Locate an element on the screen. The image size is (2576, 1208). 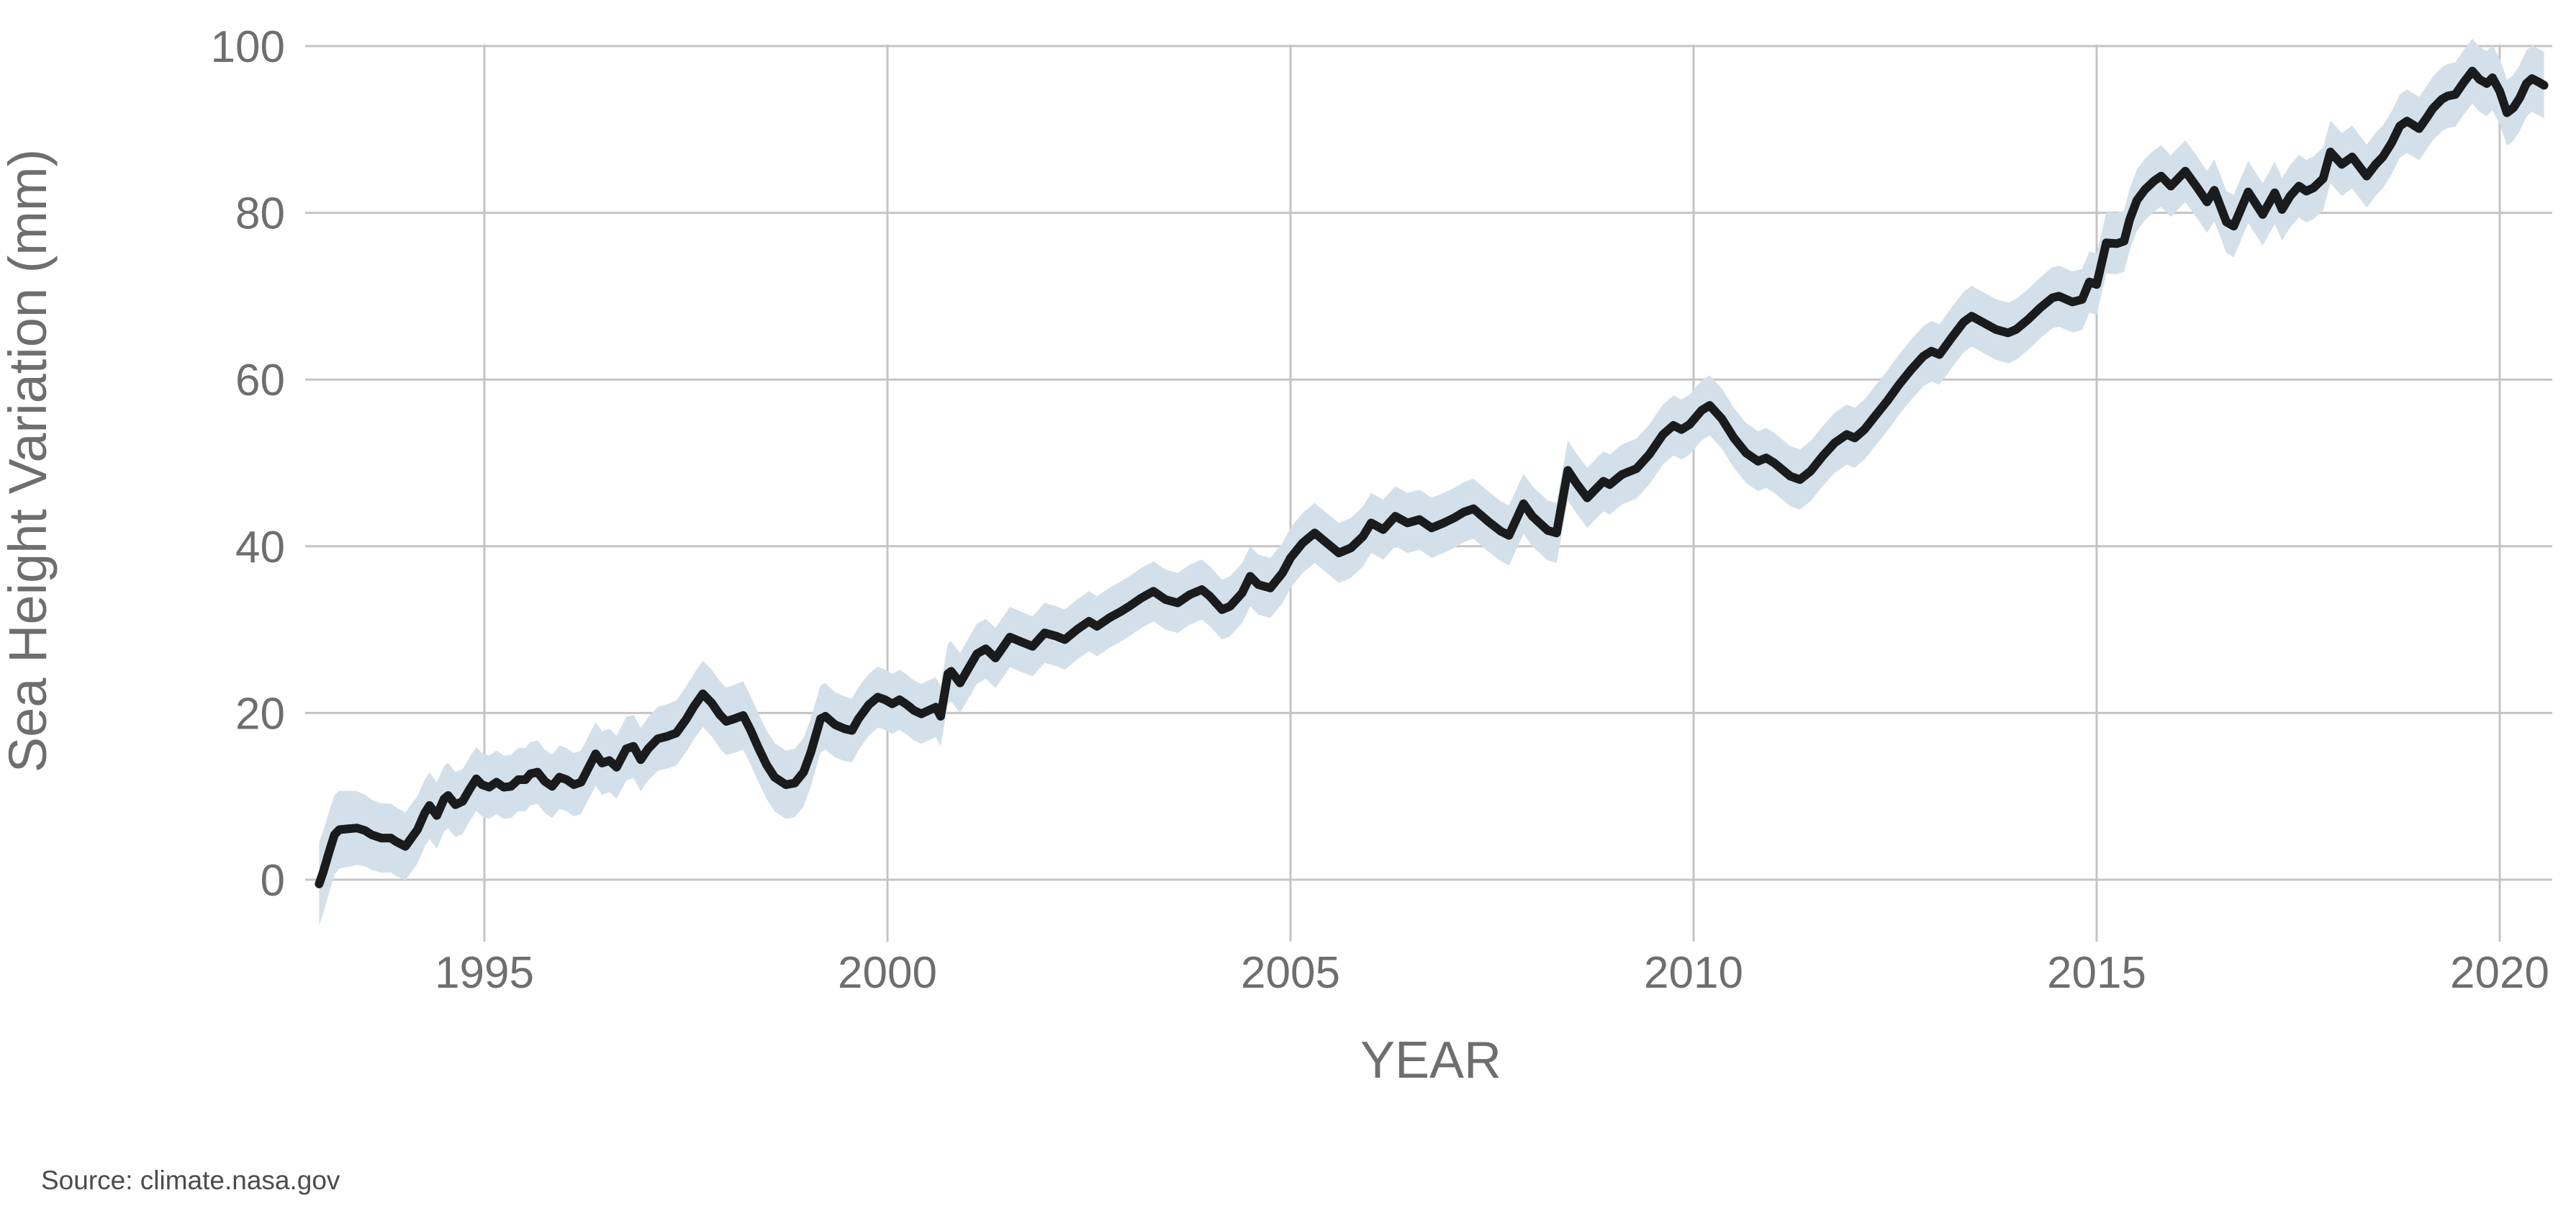
y-tick-label-20: 20 is located at coordinates (260, 714).